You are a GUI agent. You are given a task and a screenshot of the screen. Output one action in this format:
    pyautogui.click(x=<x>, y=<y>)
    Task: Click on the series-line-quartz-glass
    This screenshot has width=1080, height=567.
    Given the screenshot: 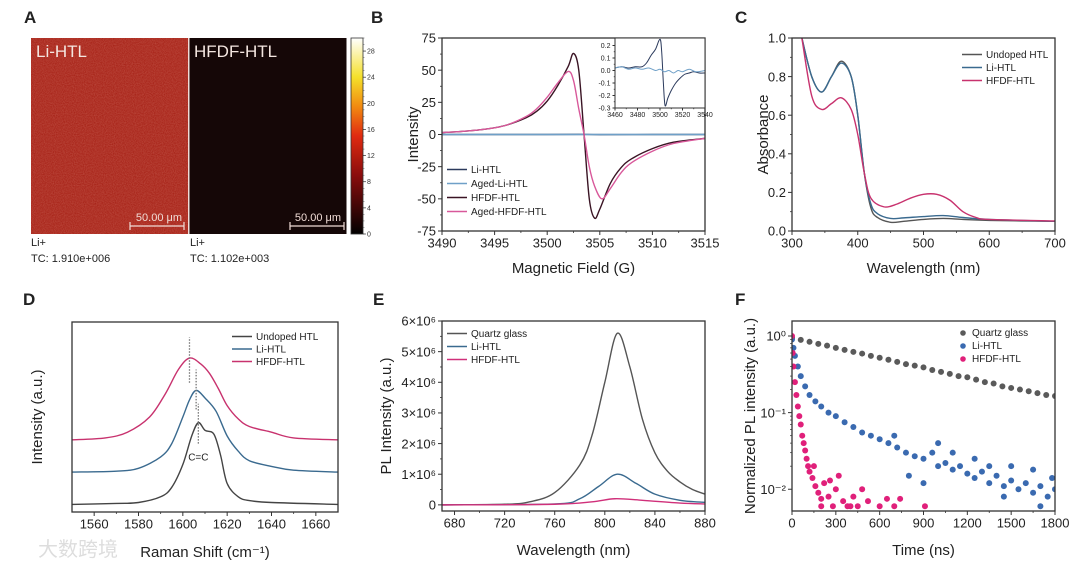 What is the action you would take?
    pyautogui.click(x=573, y=419)
    